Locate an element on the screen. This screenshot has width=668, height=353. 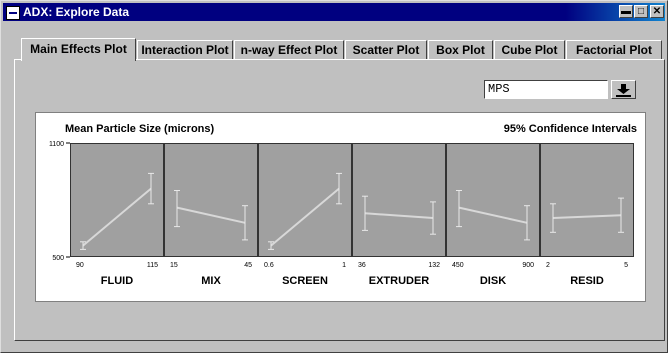
title-bar: ADX: Explore Data ▬ □ ✕ is located at coordinates (334, 12).